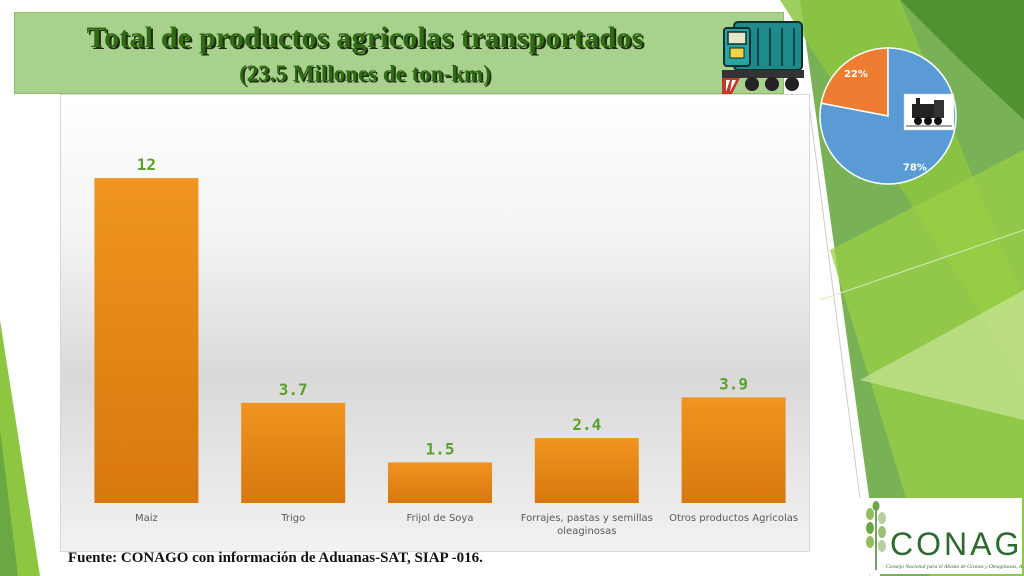 The image size is (1024, 576). I want to click on data-label: 1.5, so click(440, 448).